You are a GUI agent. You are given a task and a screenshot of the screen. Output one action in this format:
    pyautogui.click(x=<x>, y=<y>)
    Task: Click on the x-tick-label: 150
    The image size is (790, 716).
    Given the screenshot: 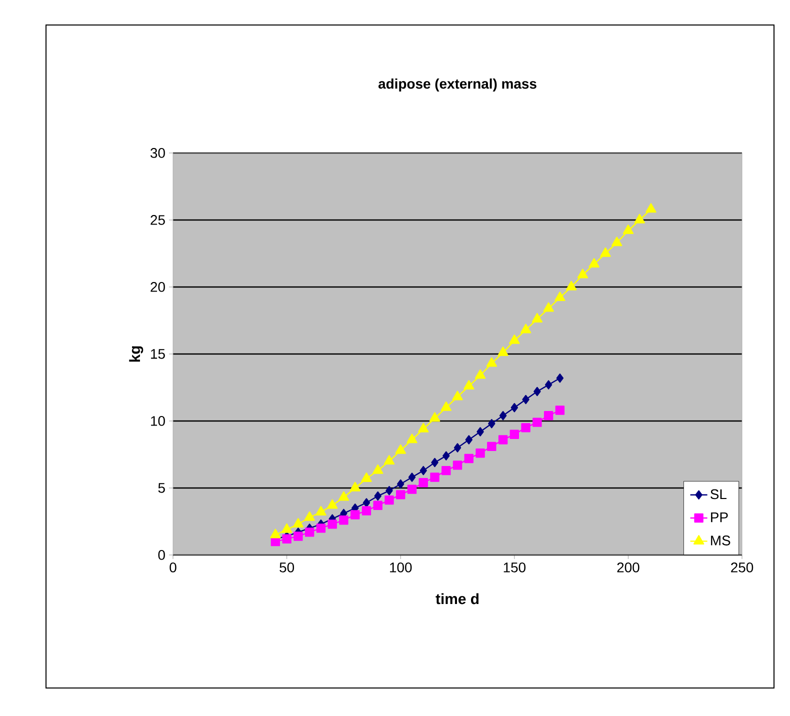 What is the action you would take?
    pyautogui.click(x=515, y=567)
    